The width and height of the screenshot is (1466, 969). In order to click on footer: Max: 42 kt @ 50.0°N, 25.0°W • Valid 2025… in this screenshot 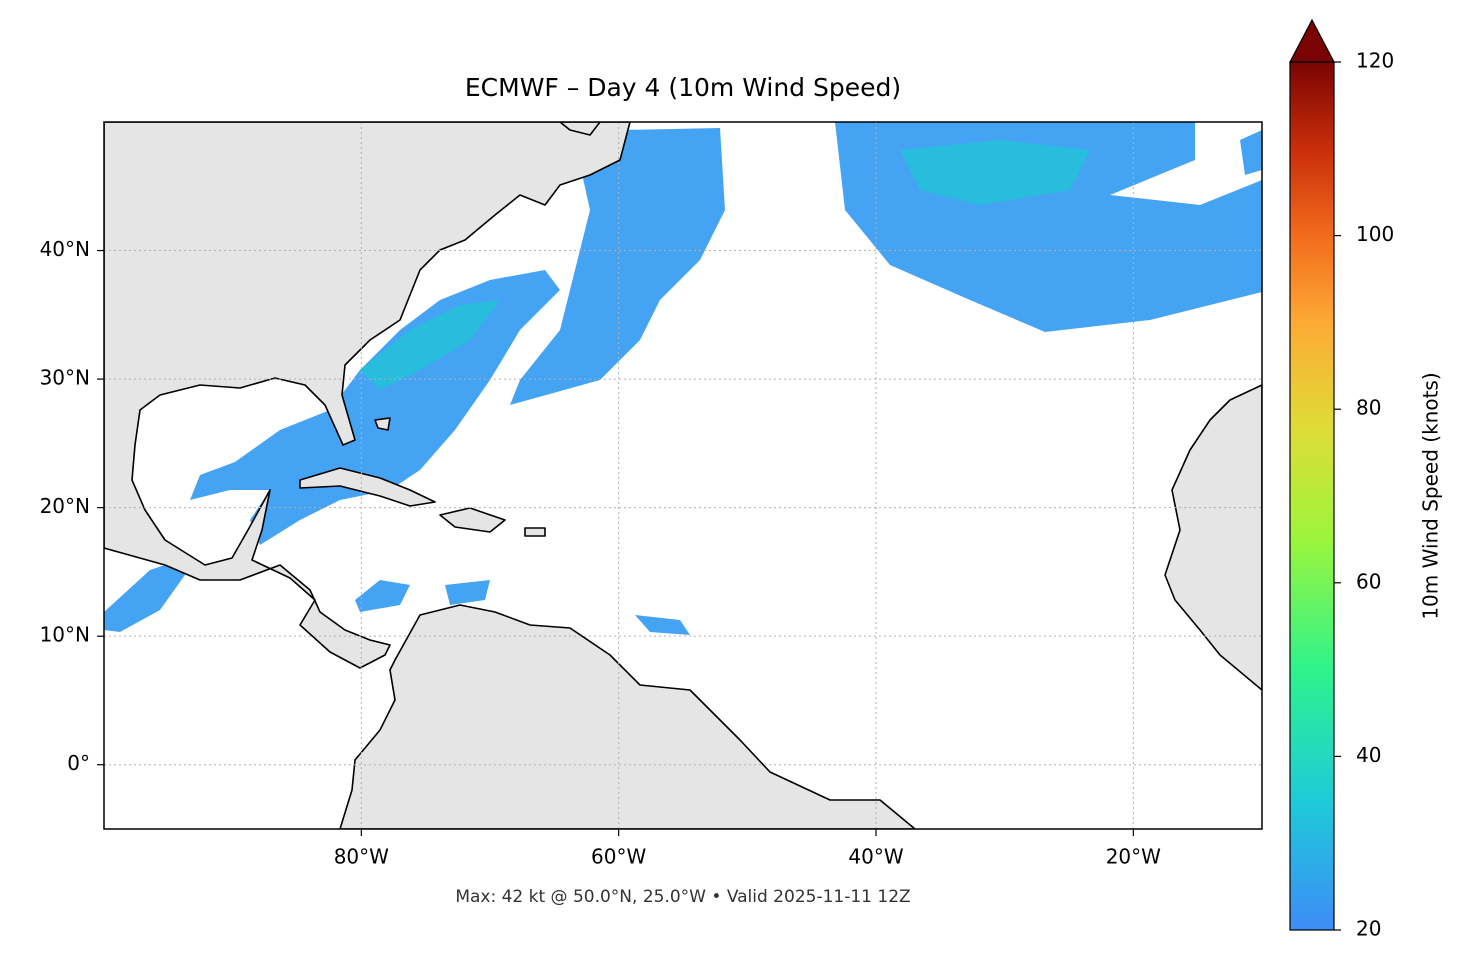, I will do `click(682, 897)`.